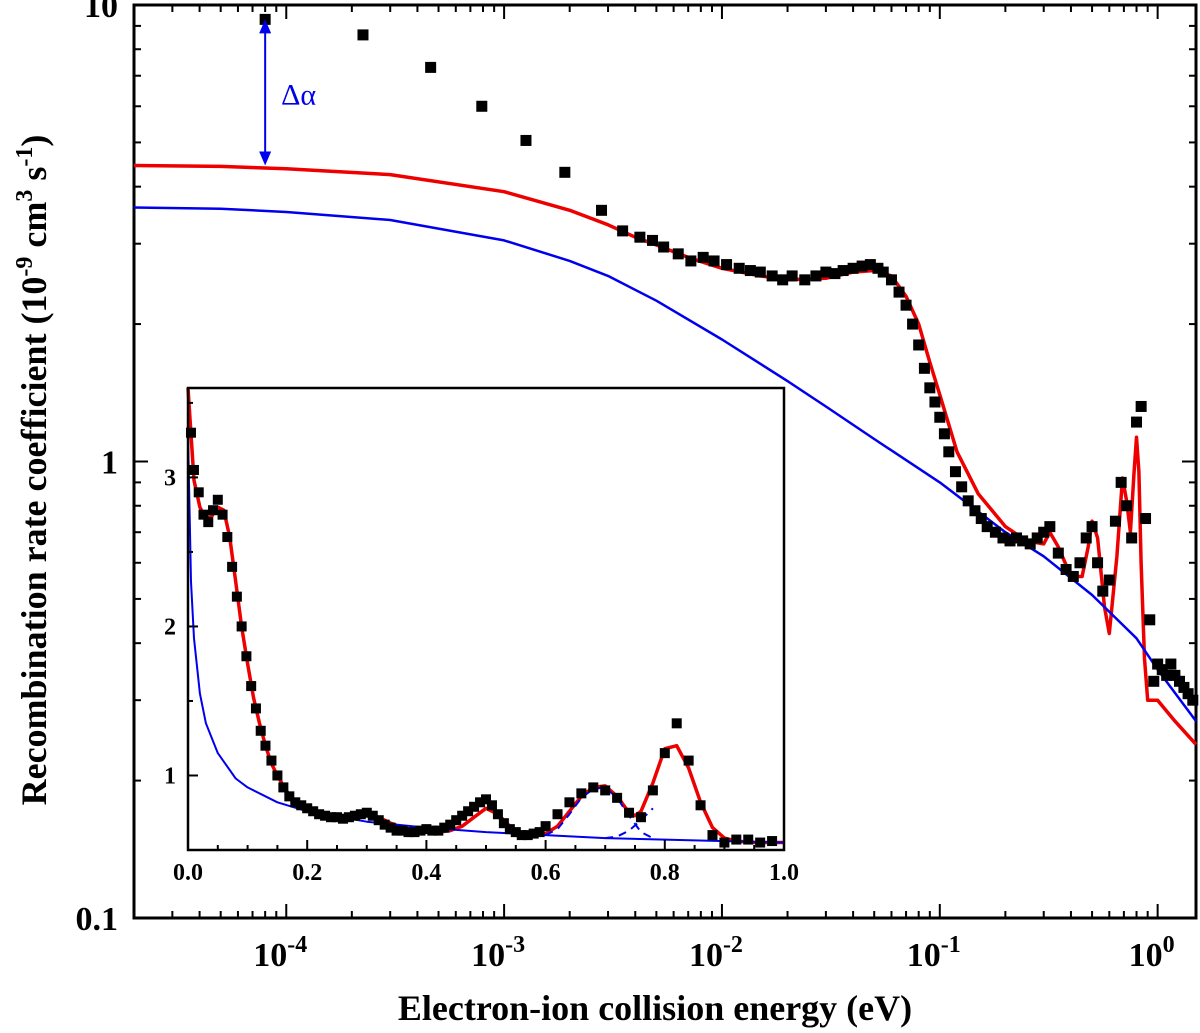 The image size is (1200, 1033). I want to click on x-tick-label: 10⁰, so click(1152, 953).